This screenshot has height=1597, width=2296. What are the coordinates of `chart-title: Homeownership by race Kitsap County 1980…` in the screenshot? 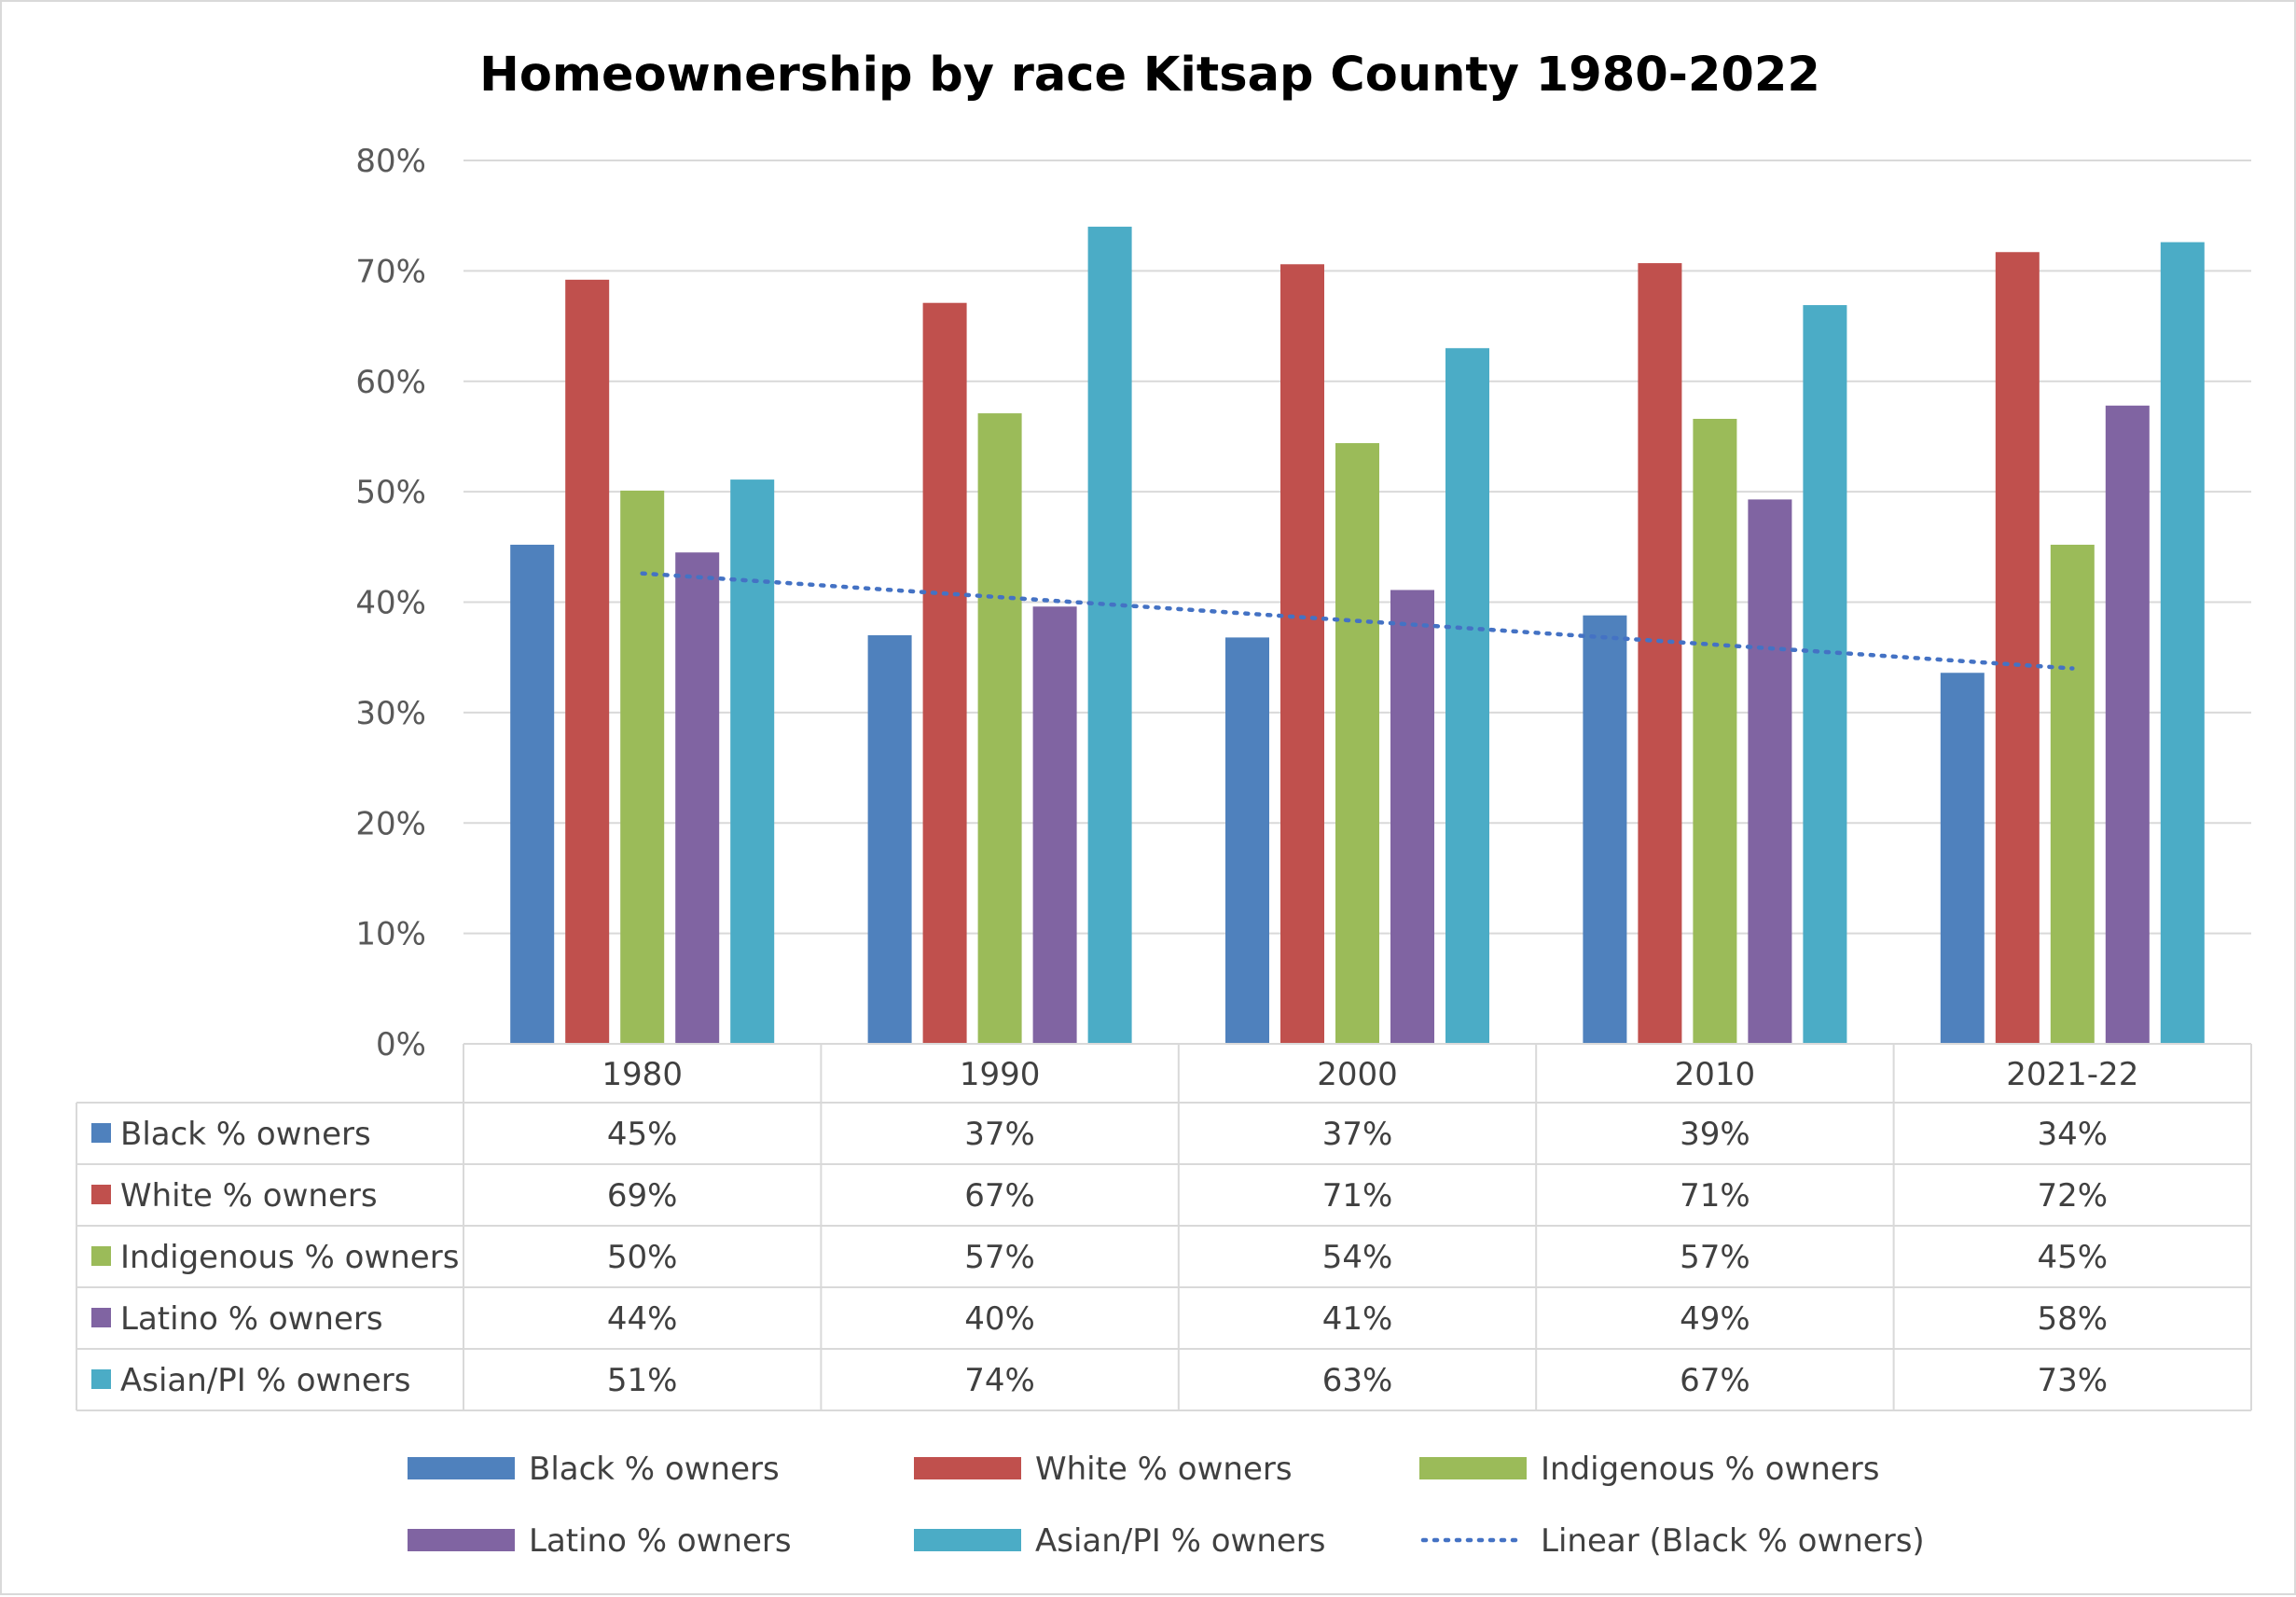 It's located at (1149, 76).